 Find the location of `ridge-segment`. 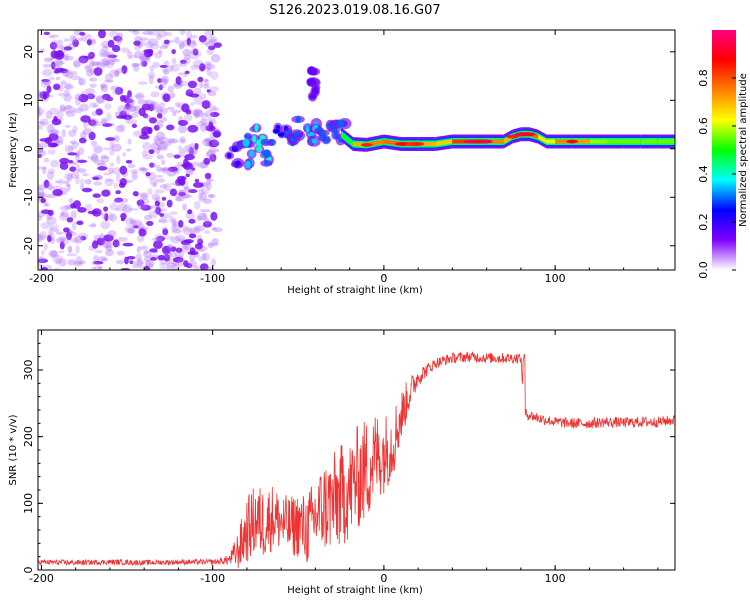

ridge-segment is located at coordinates (347, 139).